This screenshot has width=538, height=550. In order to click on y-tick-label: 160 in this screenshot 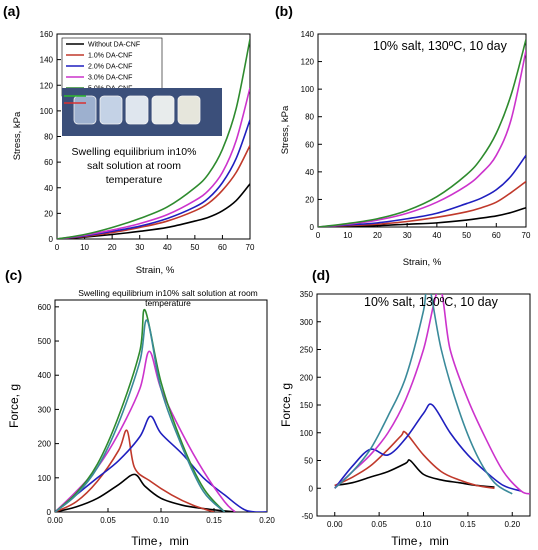, I will do `click(47, 34)`.